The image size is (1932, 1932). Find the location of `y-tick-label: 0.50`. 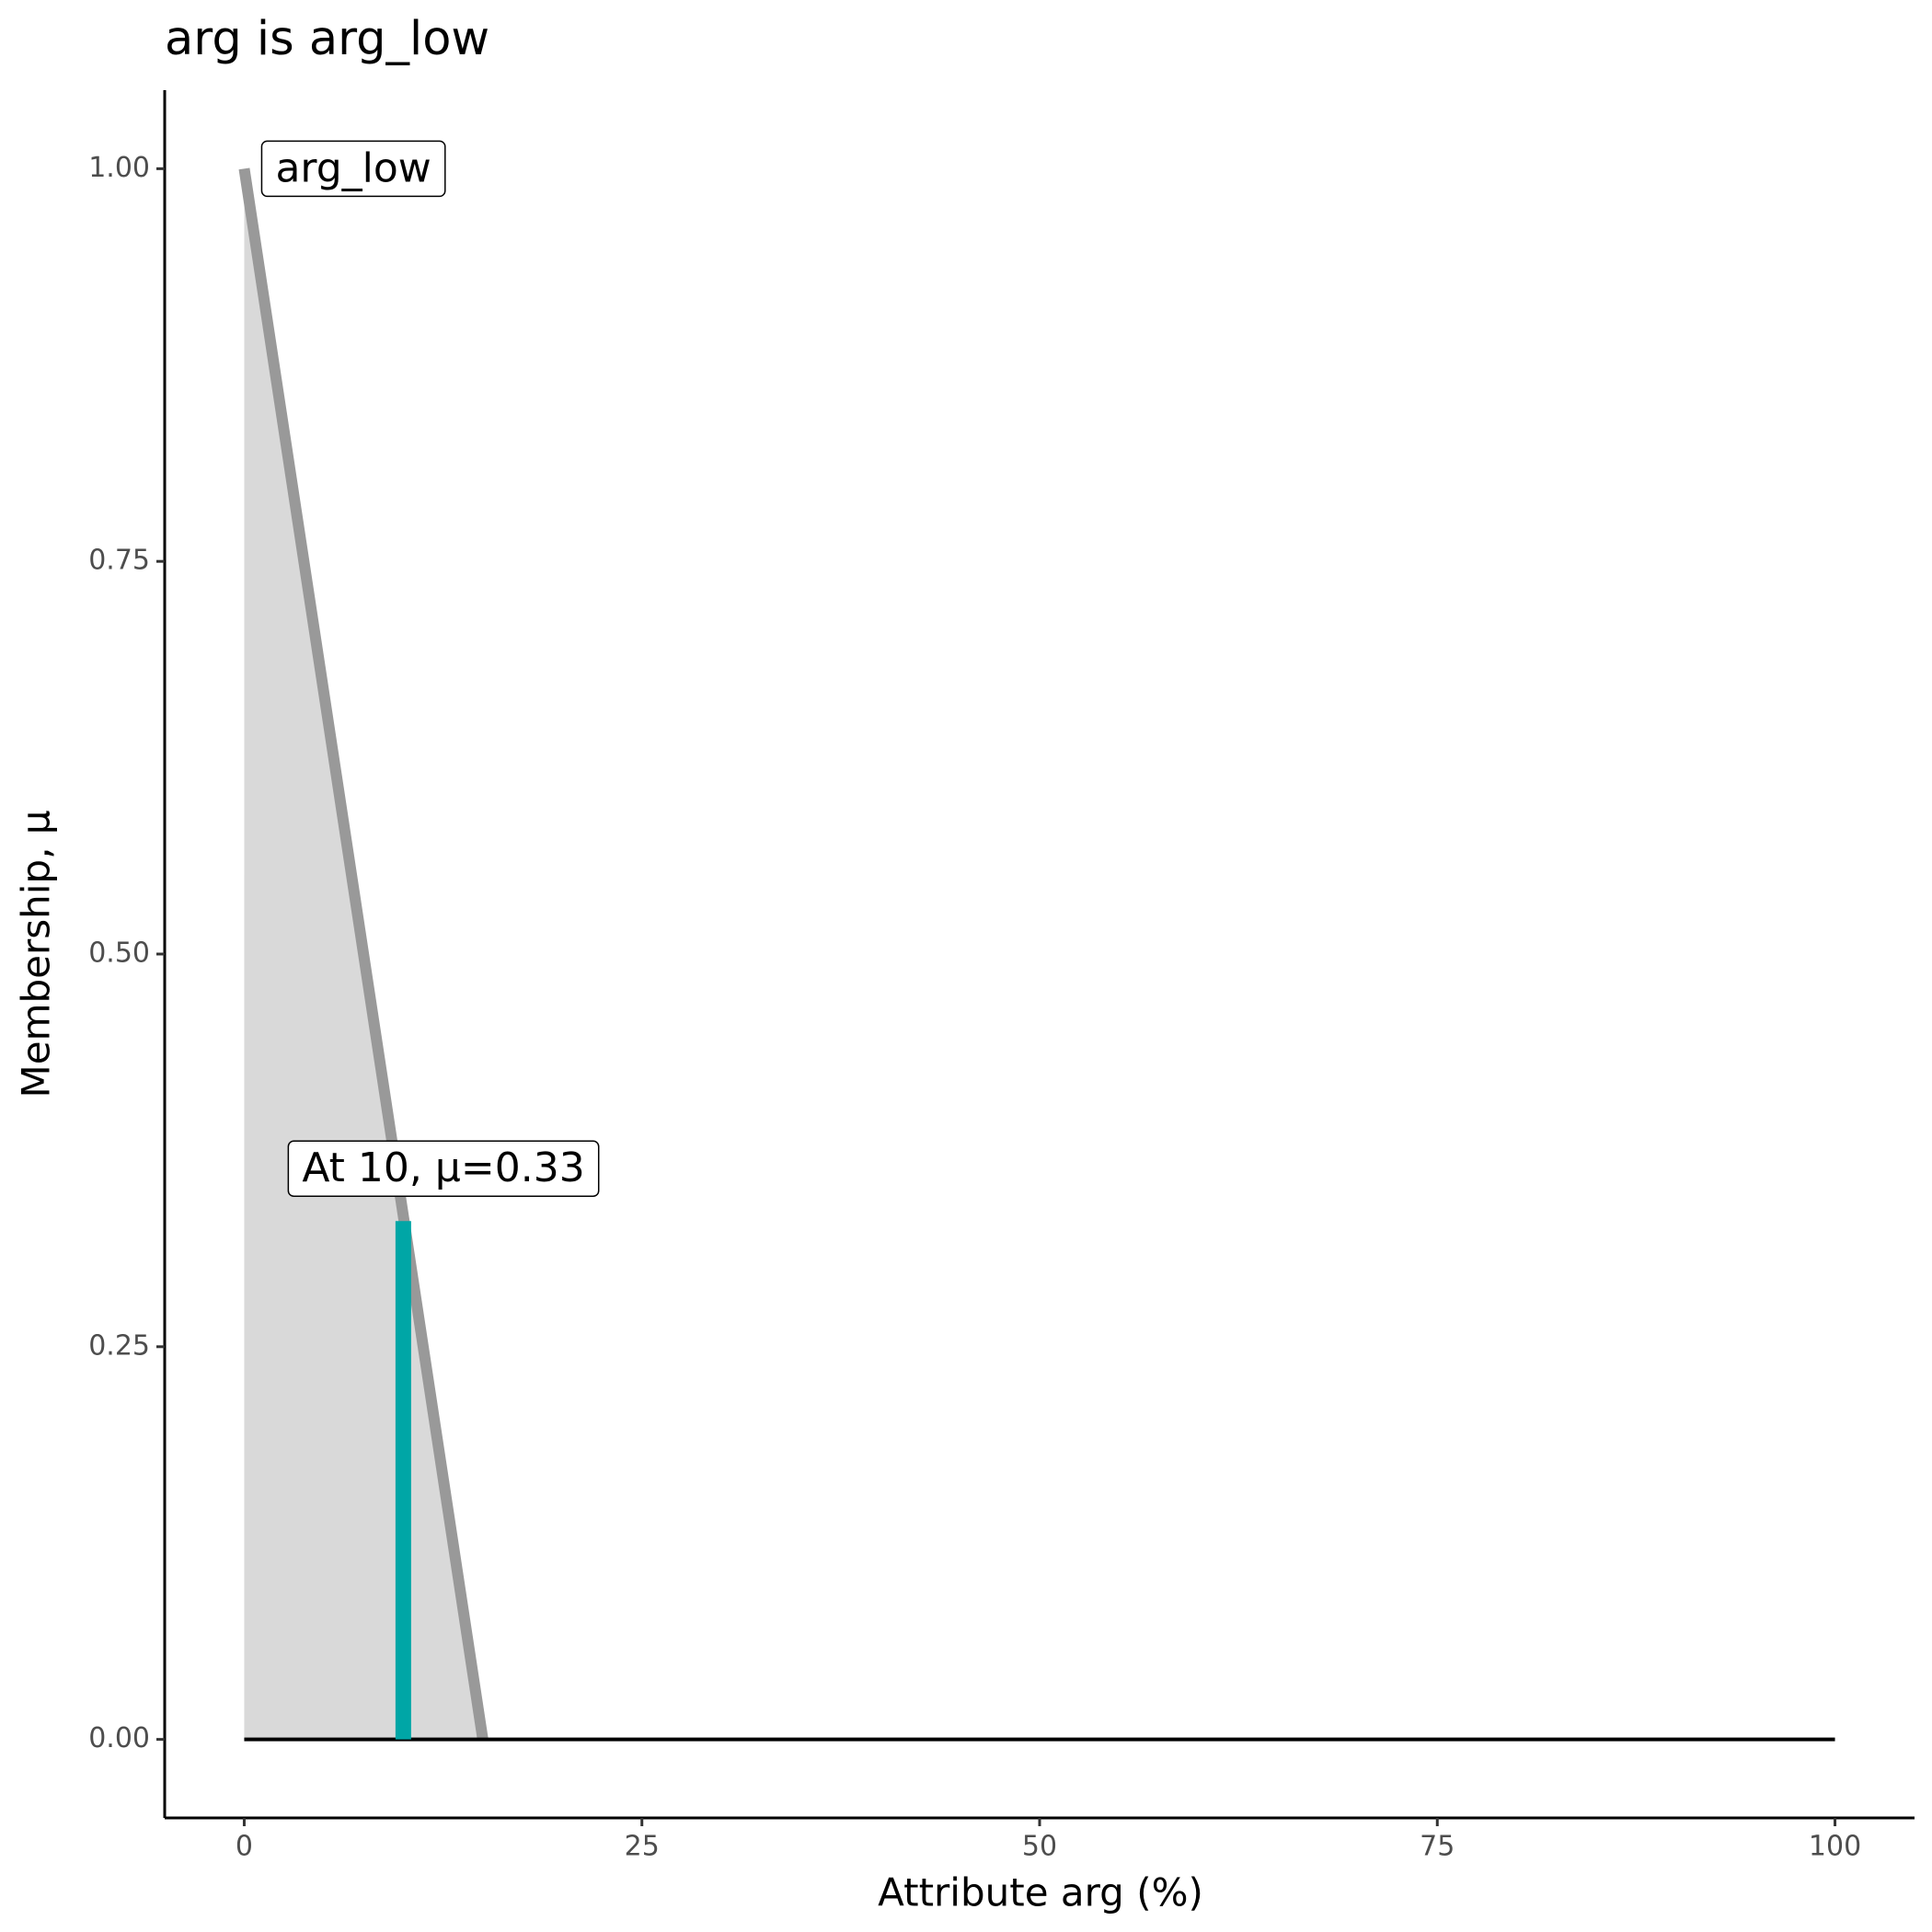

y-tick-label: 0.50 is located at coordinates (119, 953).